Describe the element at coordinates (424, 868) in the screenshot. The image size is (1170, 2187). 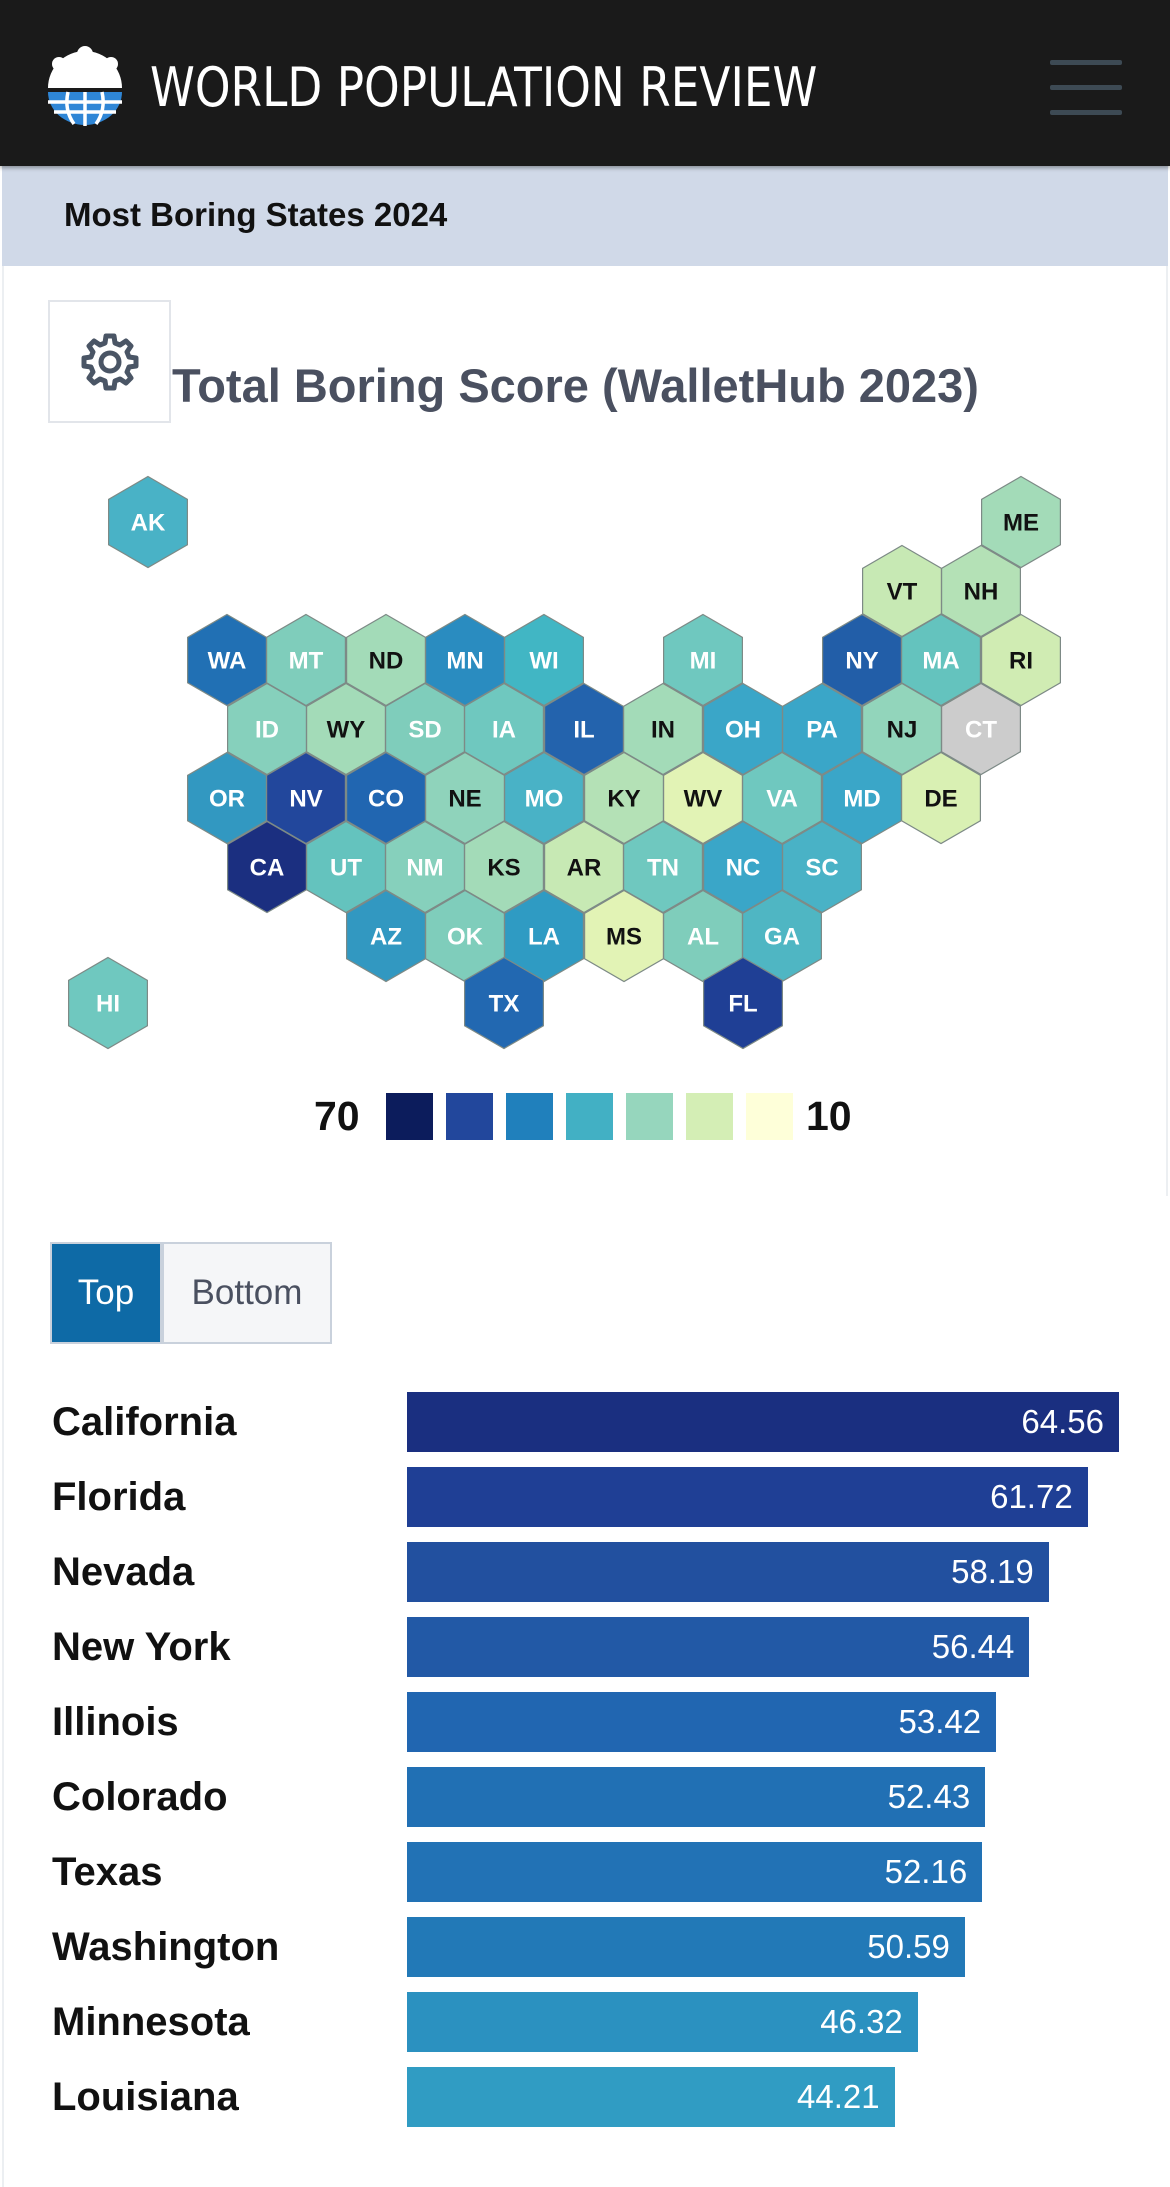
I see `state-label: NM` at that location.